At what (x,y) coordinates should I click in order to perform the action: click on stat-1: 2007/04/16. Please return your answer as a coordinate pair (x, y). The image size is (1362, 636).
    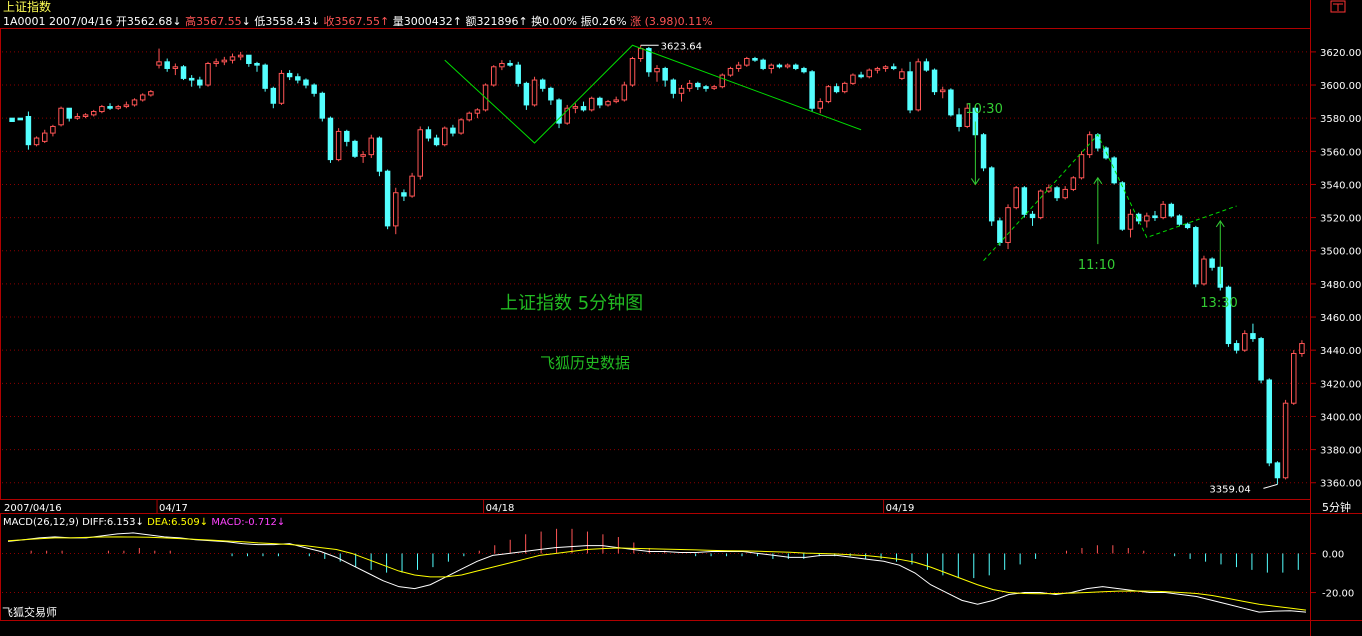
    Looking at the image, I should click on (79, 21).